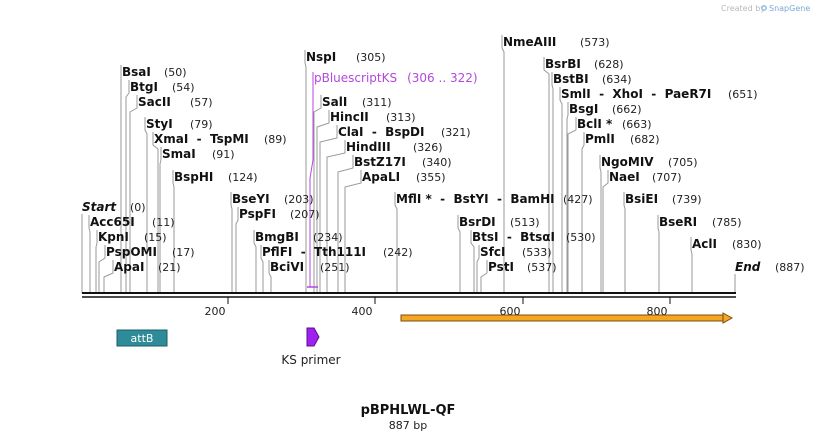 Image resolution: width=818 pixels, height=441 pixels. I want to click on enzyme-position: (707), so click(667, 177).